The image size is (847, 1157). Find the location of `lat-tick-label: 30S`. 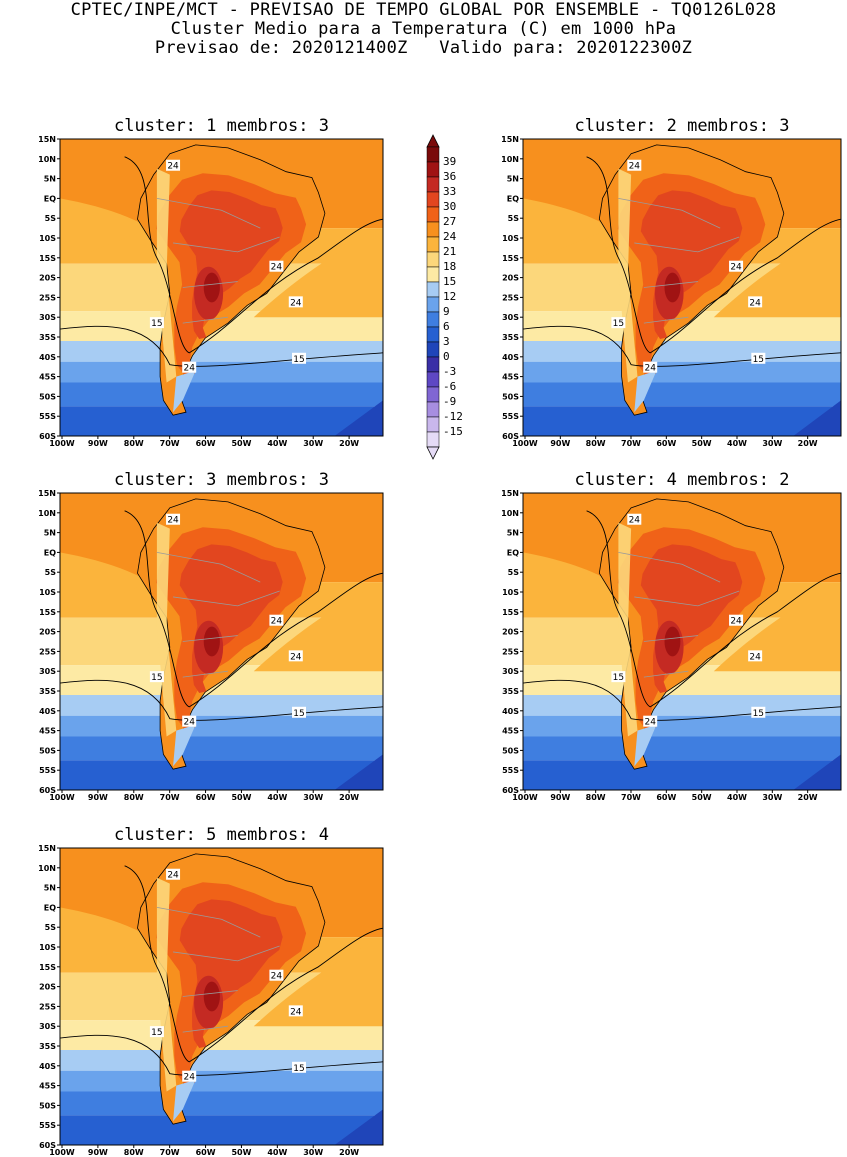

lat-tick-label: 30S is located at coordinates (47, 317).